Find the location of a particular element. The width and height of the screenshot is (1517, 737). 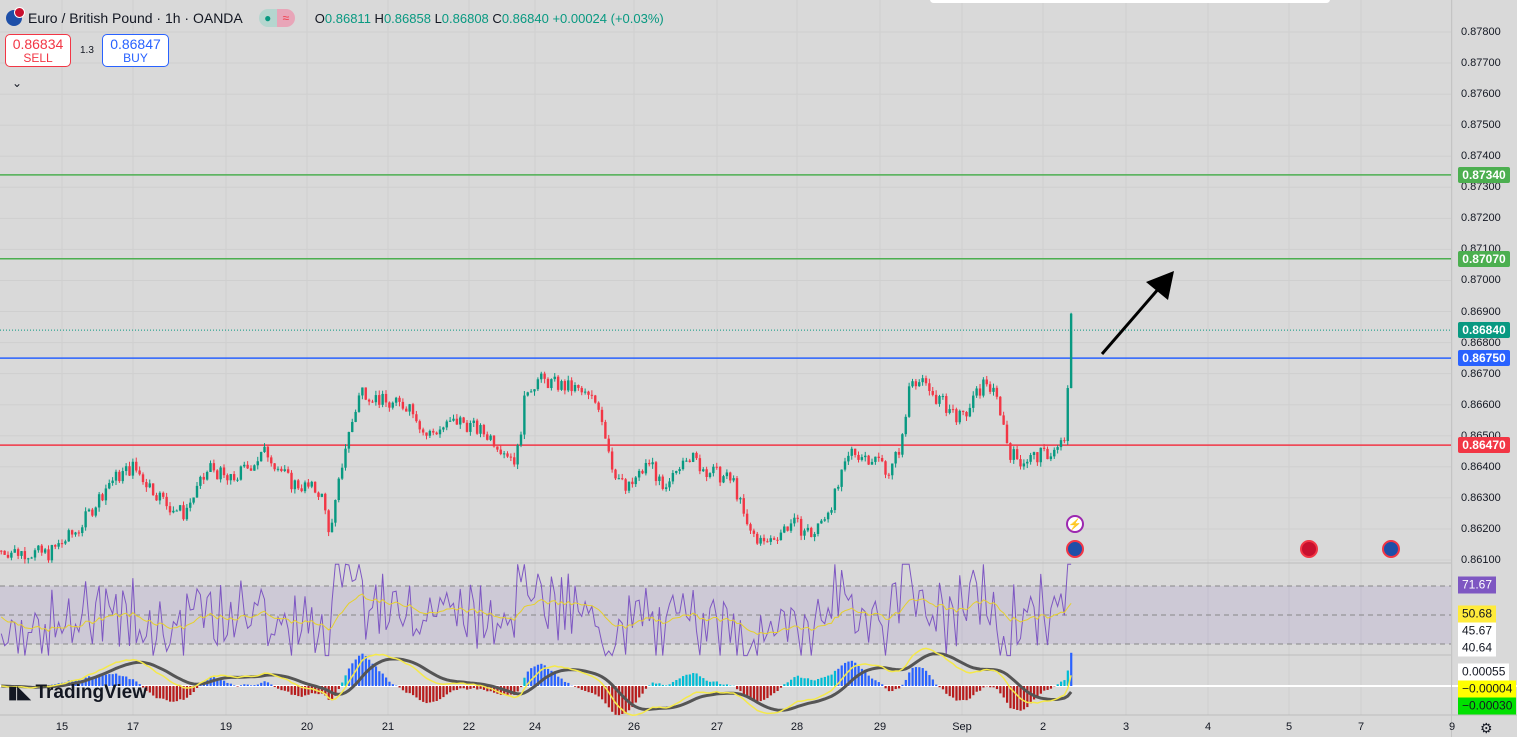

price-level-tag: 0.86840 is located at coordinates (1484, 330).